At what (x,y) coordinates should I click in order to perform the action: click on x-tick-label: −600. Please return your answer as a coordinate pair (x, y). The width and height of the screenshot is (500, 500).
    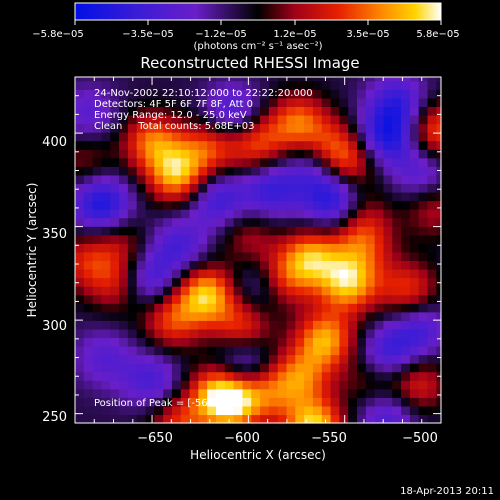
    Looking at the image, I should click on (242, 438).